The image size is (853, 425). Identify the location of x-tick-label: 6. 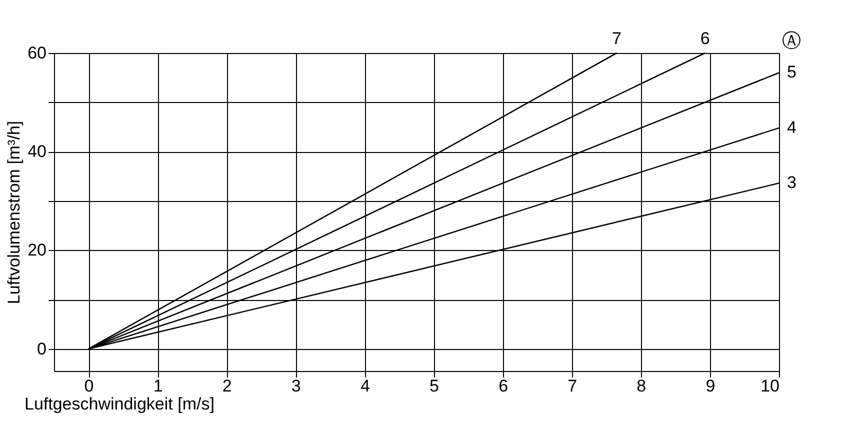
(503, 386).